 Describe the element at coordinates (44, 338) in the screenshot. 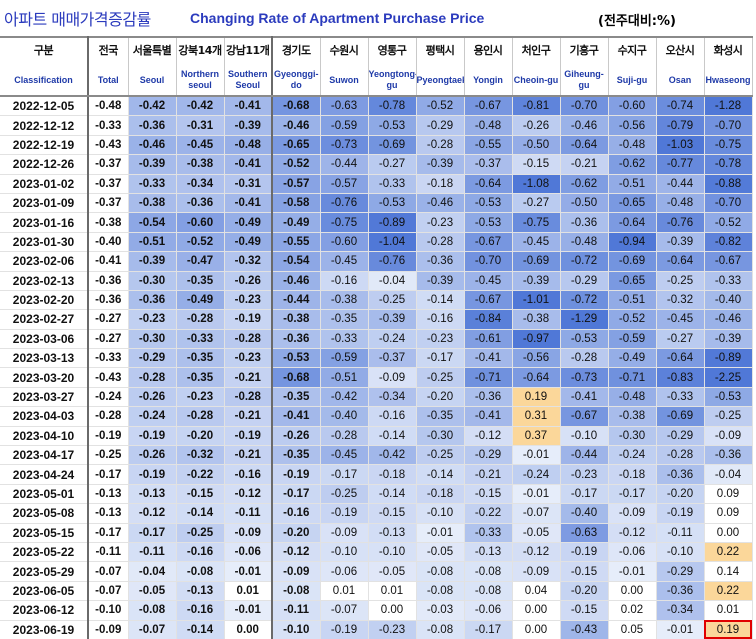

I see `row-date: 2023-03-06` at that location.